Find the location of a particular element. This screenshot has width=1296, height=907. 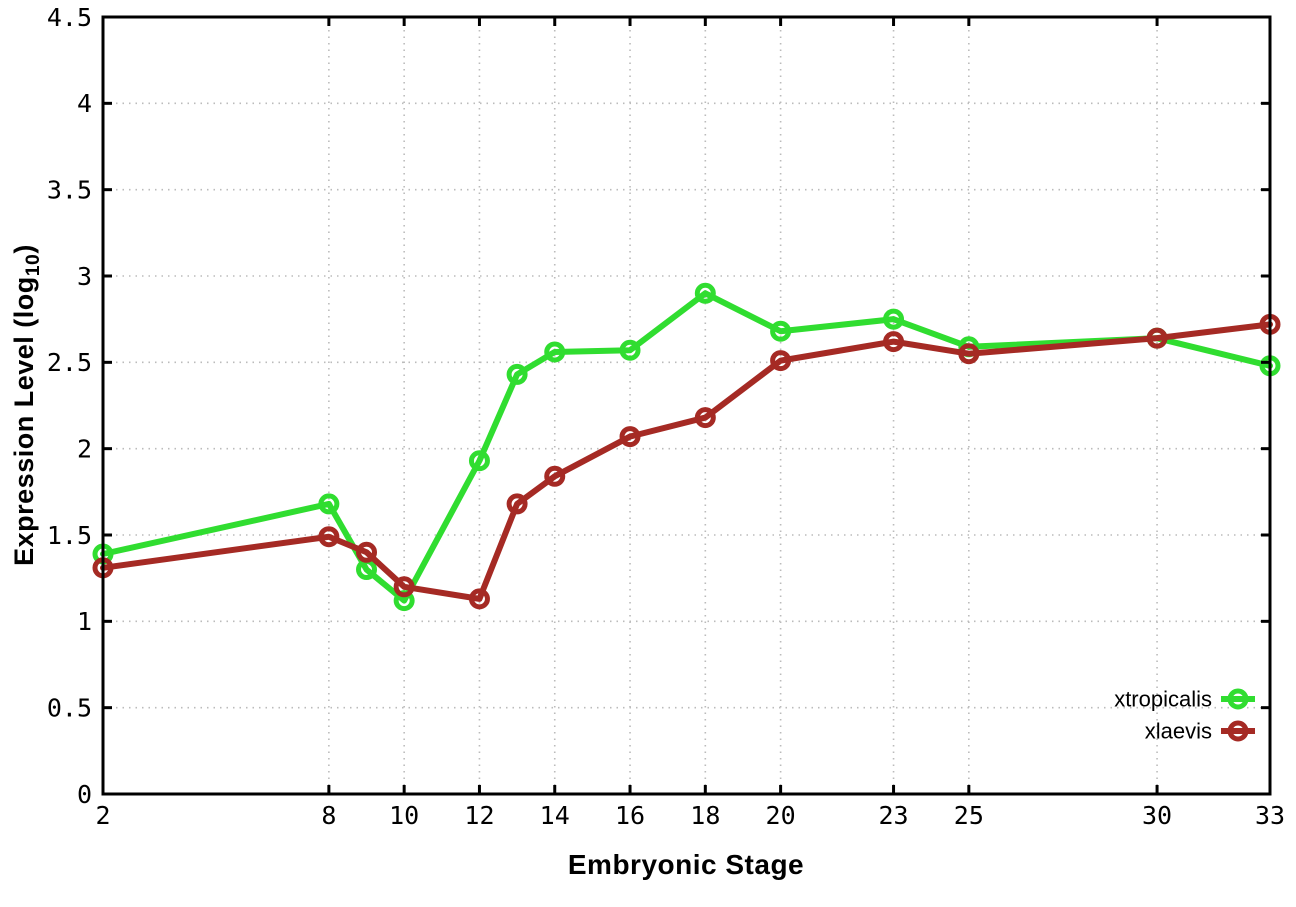

legend-label-xtropicalis: xtropicalis is located at coordinates (1163, 699).